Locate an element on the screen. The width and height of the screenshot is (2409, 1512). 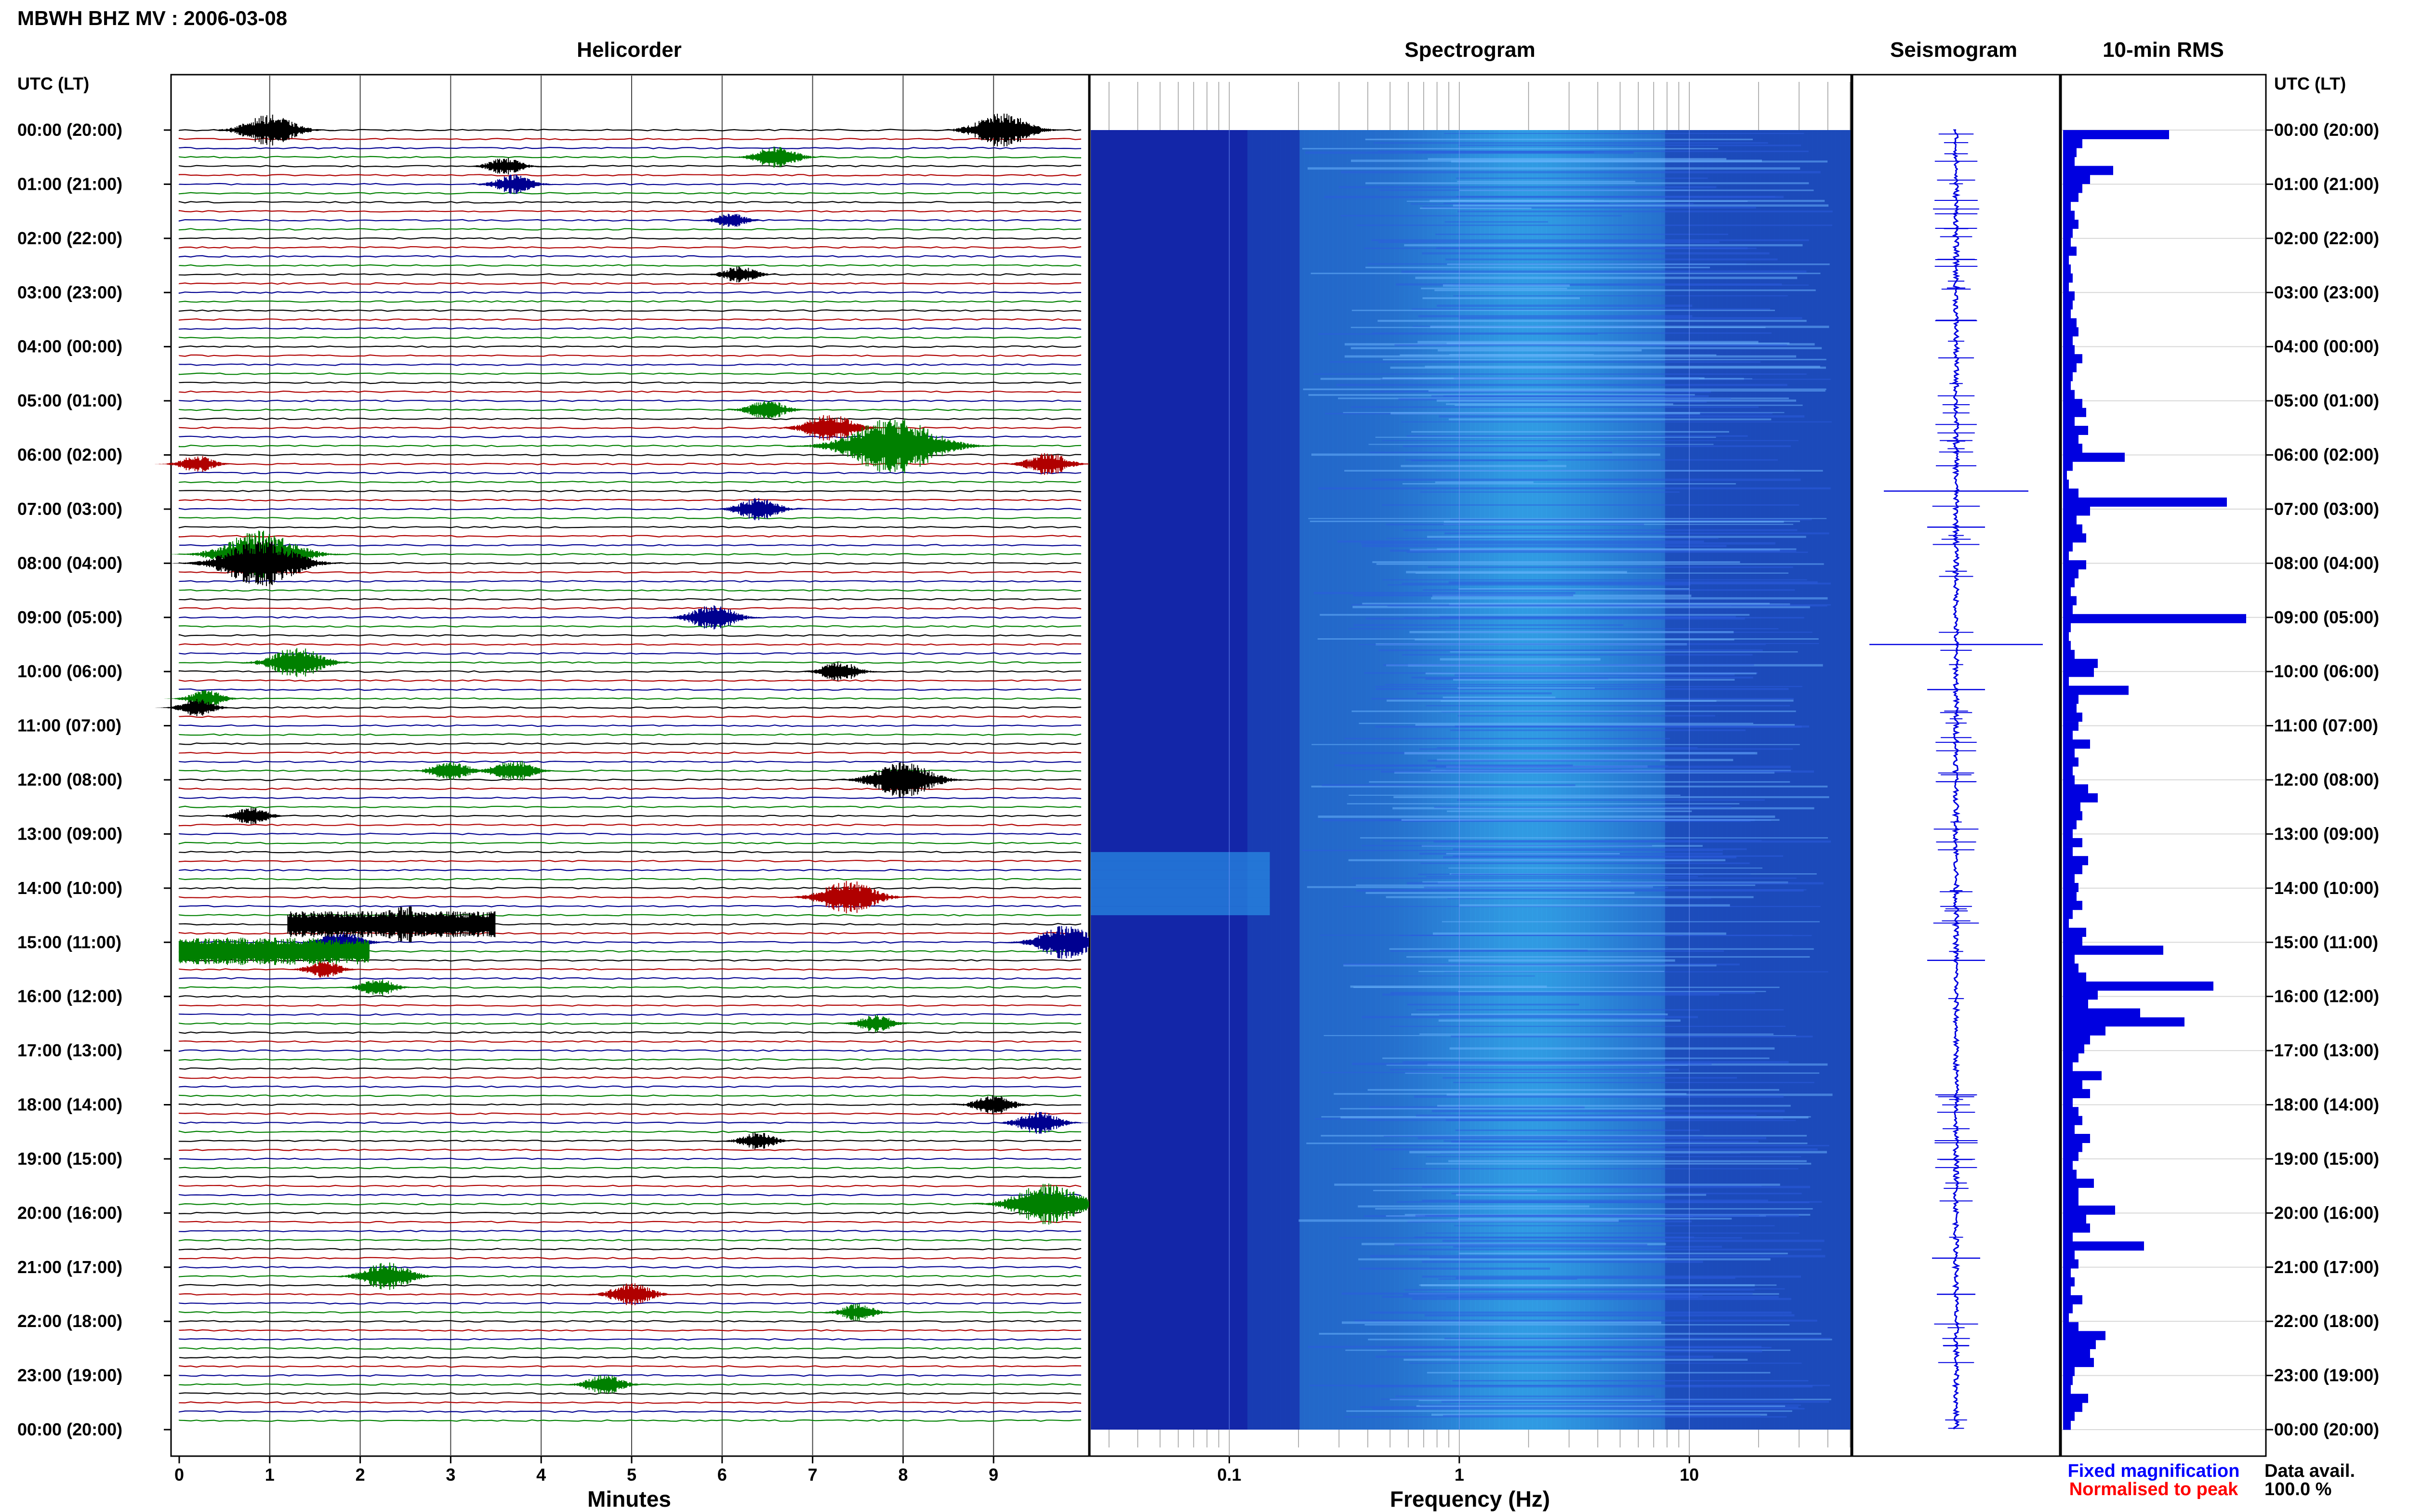
spectrogram-header: Spectrogram is located at coordinates (1469, 50).